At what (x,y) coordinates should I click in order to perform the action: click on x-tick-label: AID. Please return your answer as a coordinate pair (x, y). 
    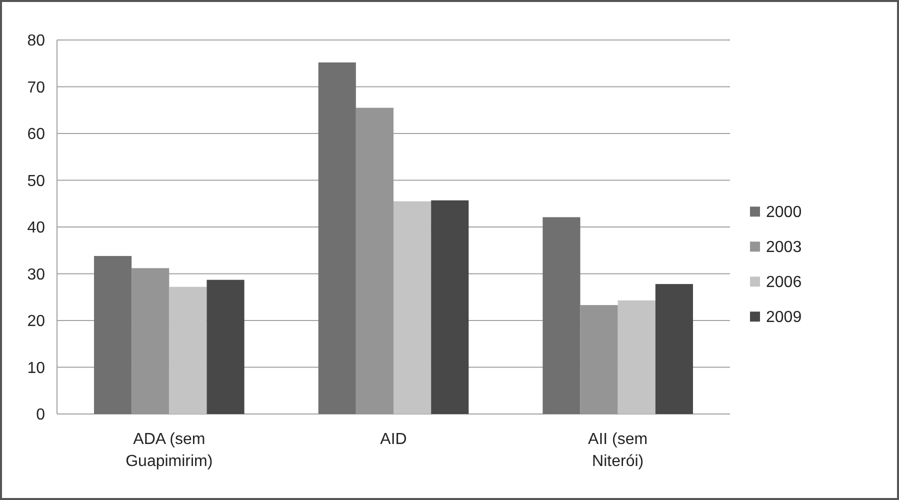
    Looking at the image, I should click on (393, 439).